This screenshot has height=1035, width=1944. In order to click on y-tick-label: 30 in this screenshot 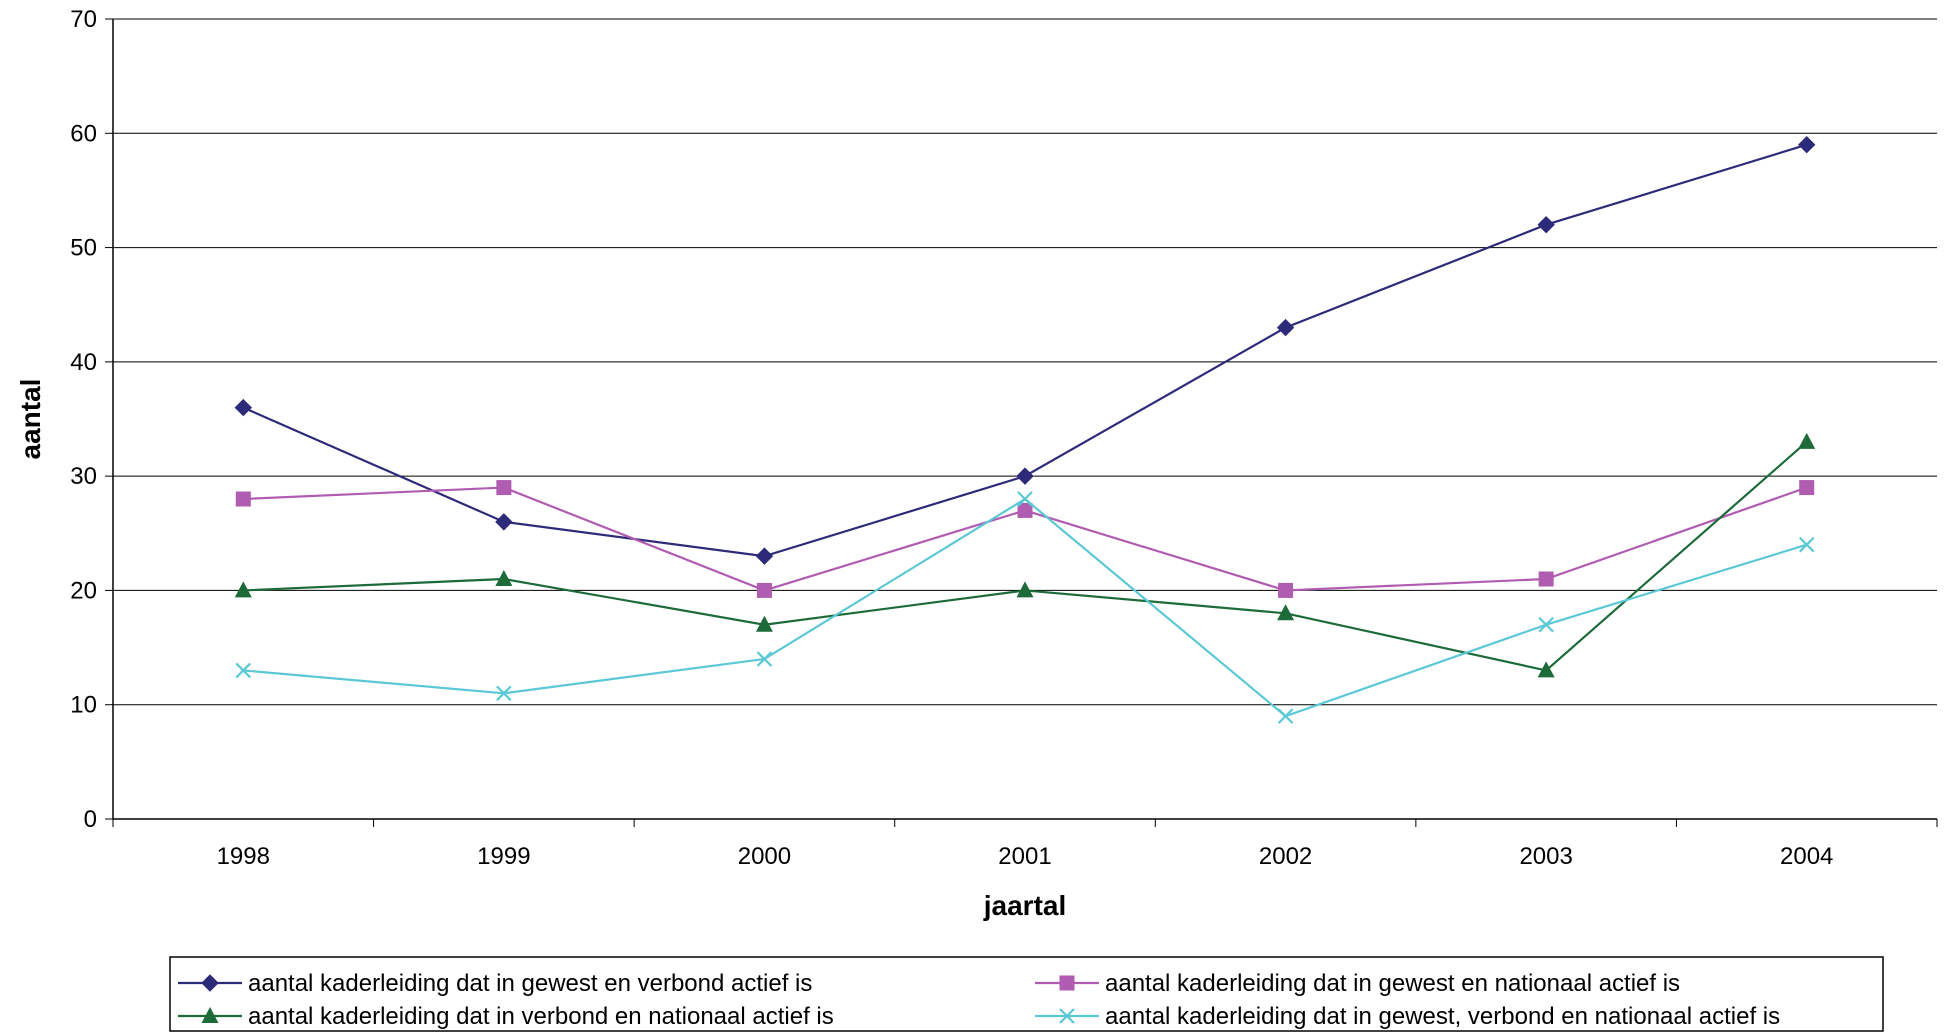, I will do `click(83, 476)`.